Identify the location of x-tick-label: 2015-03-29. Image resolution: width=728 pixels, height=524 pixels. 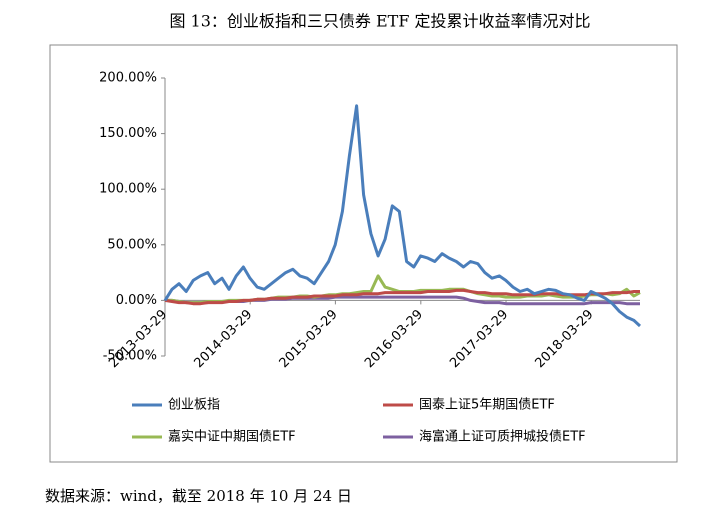
(309, 339).